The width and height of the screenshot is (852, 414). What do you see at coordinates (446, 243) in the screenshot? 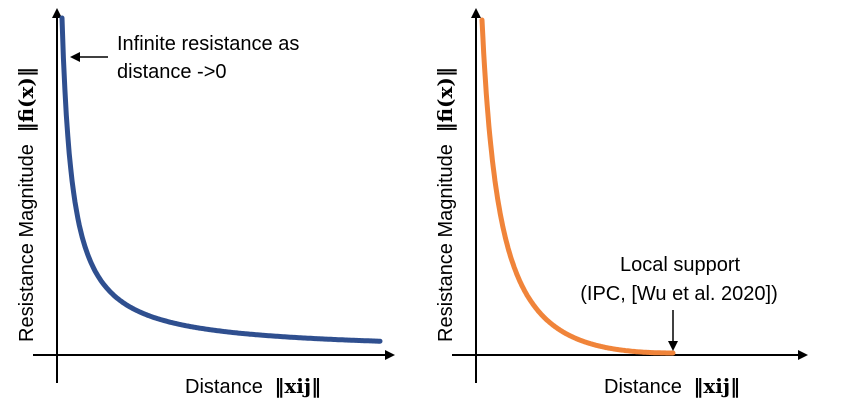
I see `chart-right-y-label-prefix: Resistance Magnitude` at bounding box center [446, 243].